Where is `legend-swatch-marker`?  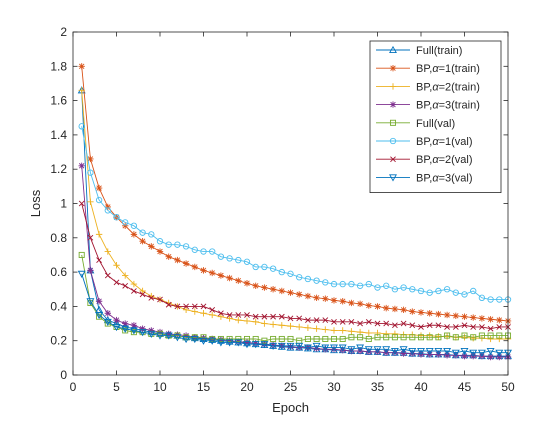 legend-swatch-marker is located at coordinates (393, 86).